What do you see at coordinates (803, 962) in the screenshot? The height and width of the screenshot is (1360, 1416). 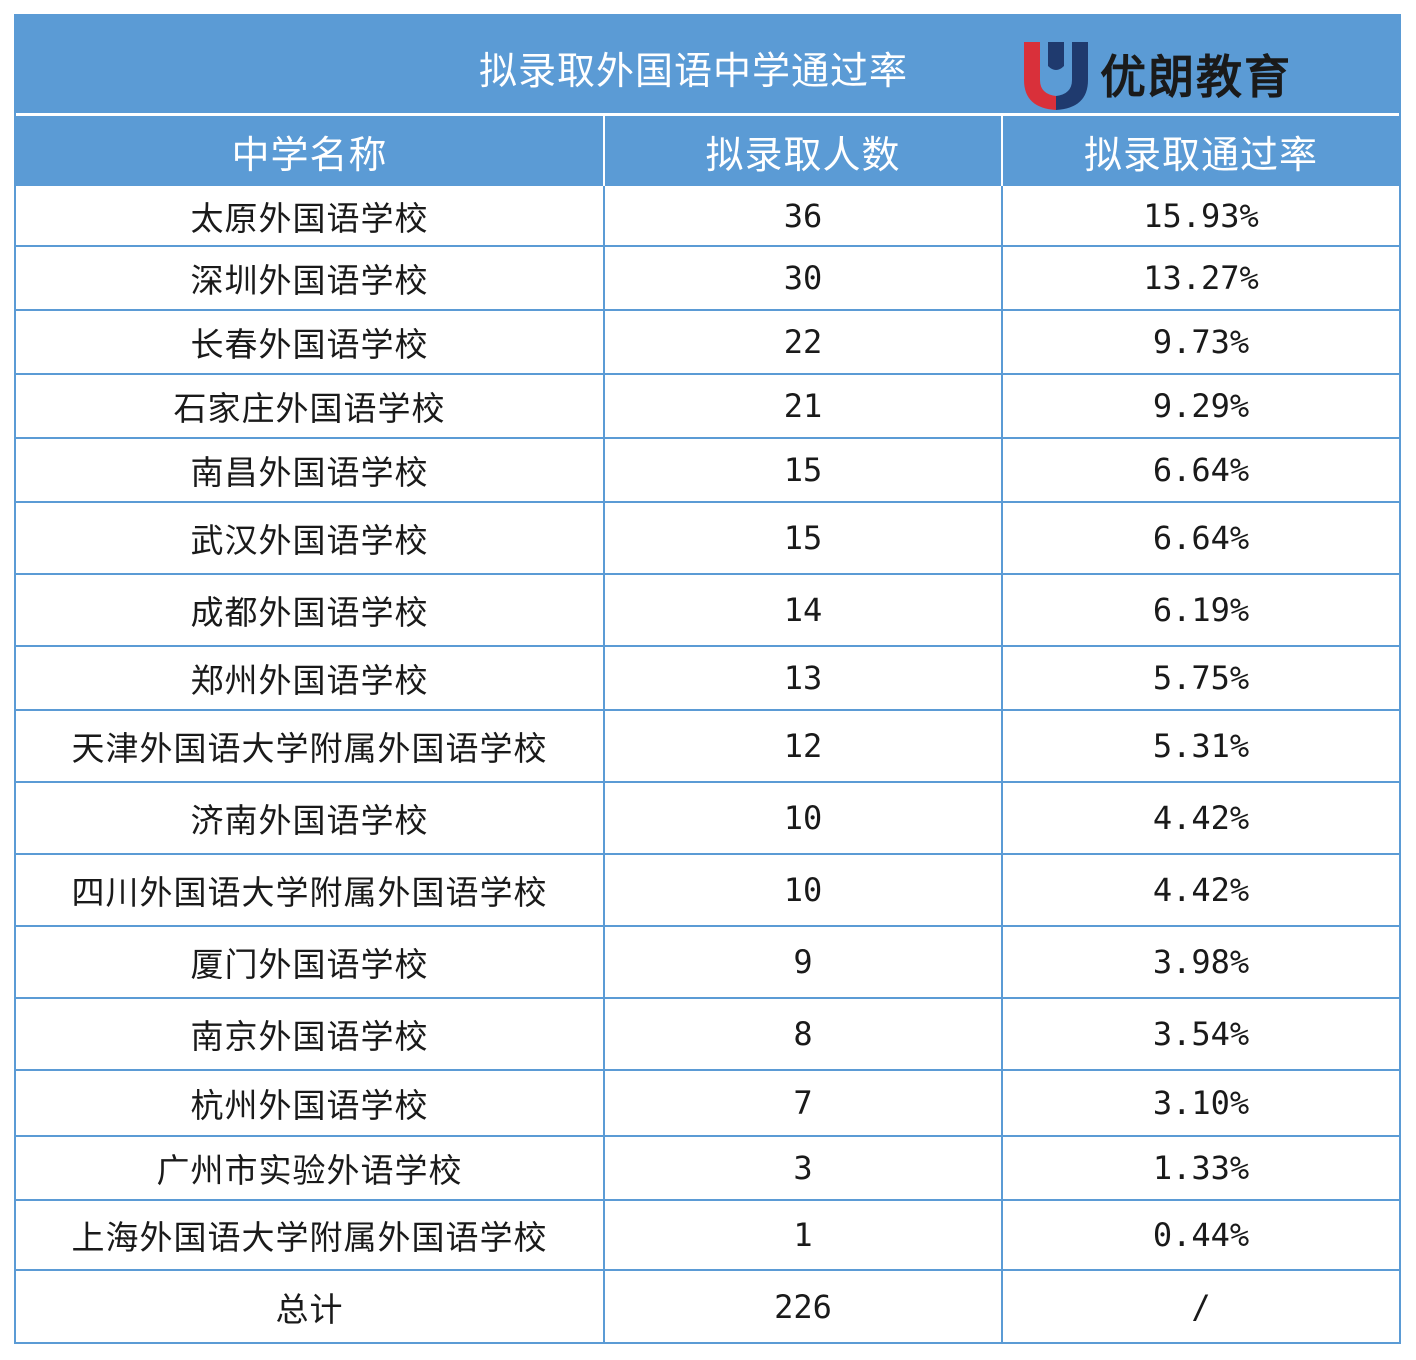 I see `admit-count-cell: 9` at bounding box center [803, 962].